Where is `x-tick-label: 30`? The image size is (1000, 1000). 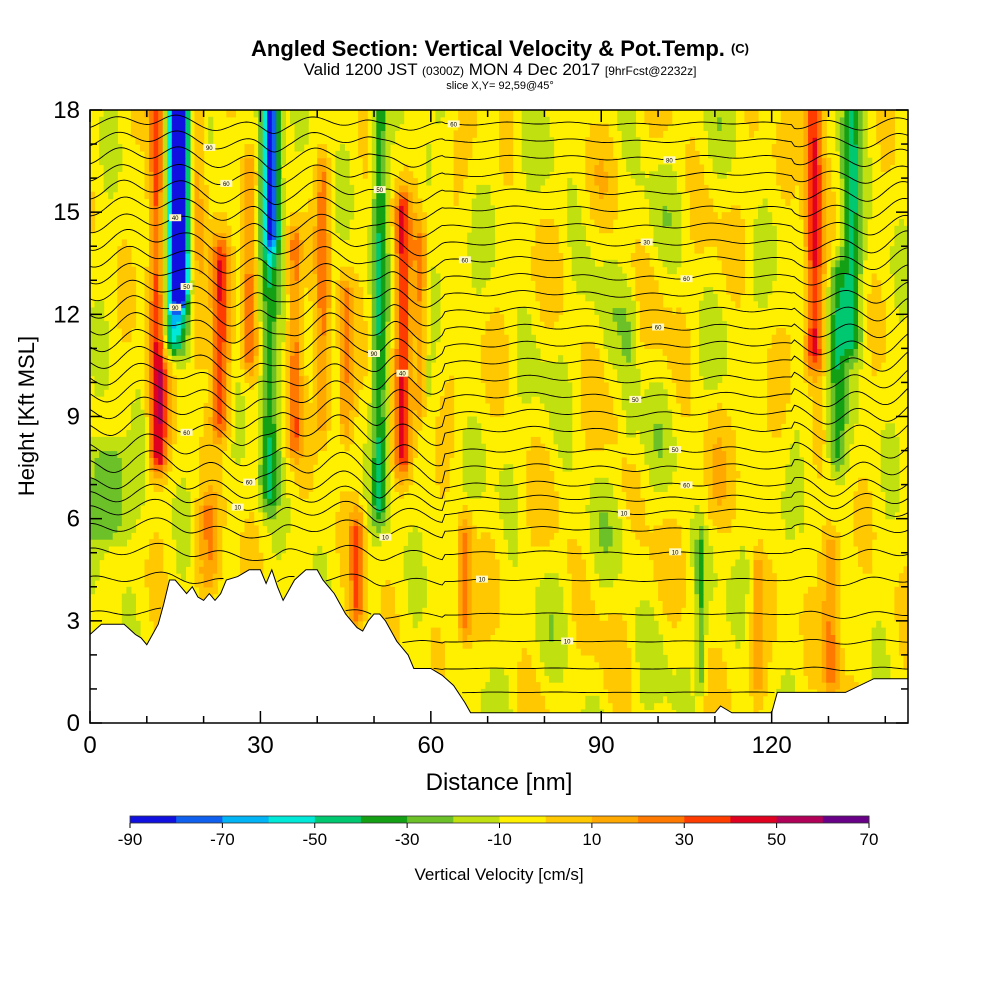
x-tick-label: 30 is located at coordinates (260, 745).